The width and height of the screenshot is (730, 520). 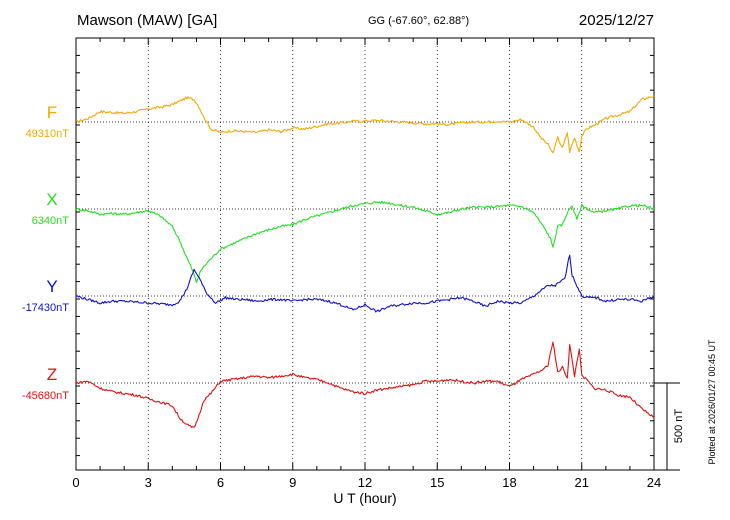 What do you see at coordinates (365, 384) in the screenshot?
I see `series-line-Z` at bounding box center [365, 384].